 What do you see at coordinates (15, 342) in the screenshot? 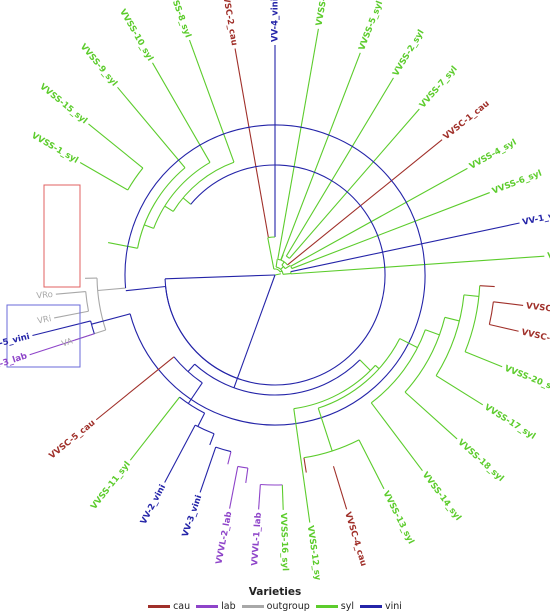
I see `tip-label: VV-5_vini` at bounding box center [15, 342].